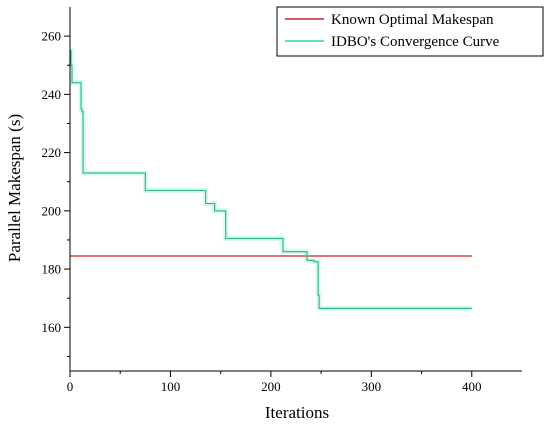  What do you see at coordinates (52, 210) in the screenshot?
I see `y-tick-label: 200` at bounding box center [52, 210].